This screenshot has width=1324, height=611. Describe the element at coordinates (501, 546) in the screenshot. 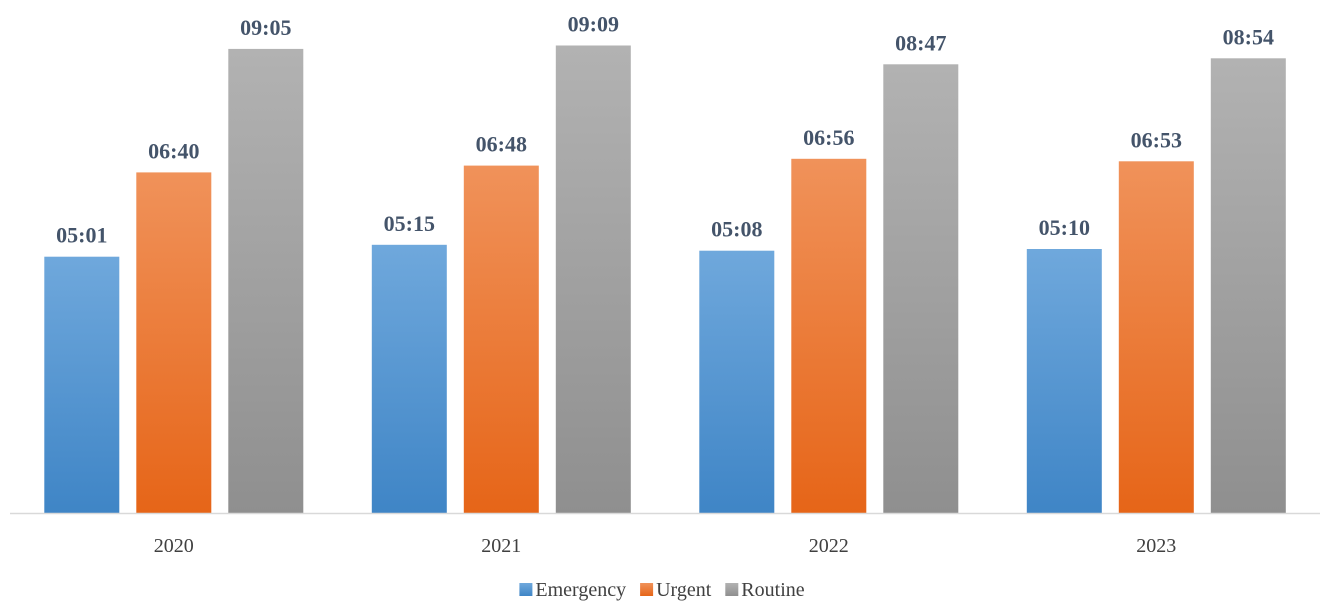

I see `x-tick-label-2021: 2021` at that location.